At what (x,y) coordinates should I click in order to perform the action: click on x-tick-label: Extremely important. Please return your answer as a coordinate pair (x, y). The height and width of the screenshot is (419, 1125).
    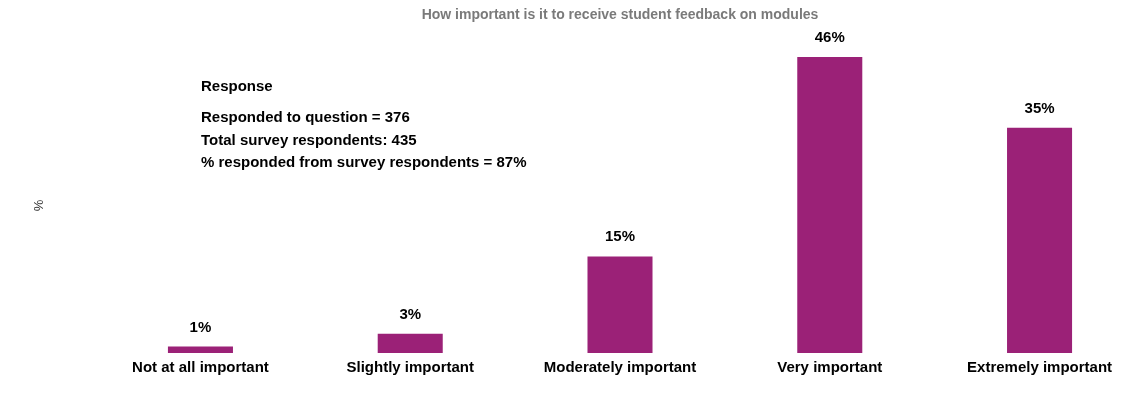
    Looking at the image, I should click on (1040, 366).